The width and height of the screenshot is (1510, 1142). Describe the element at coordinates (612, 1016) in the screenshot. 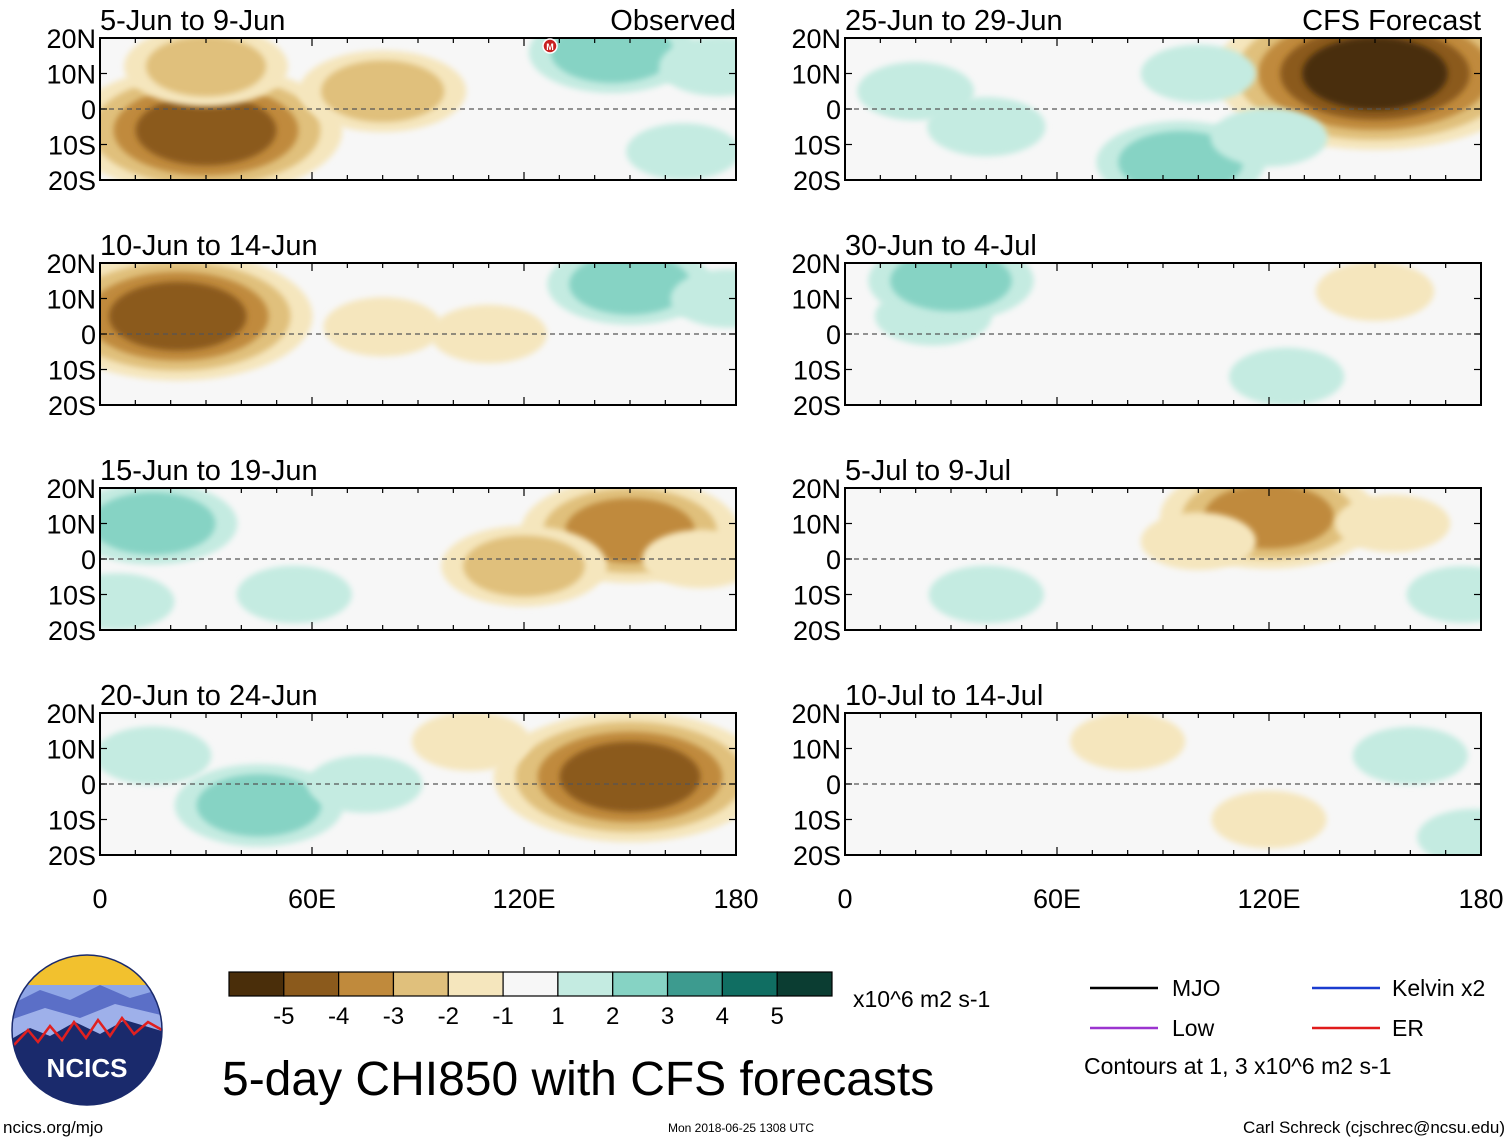

I see `colorbar-tick-label: 2` at that location.